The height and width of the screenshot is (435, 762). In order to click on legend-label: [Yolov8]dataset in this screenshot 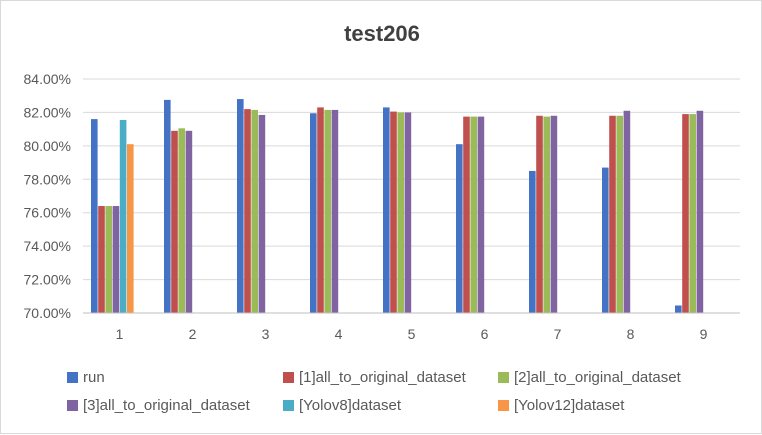, I will do `click(350, 405)`.